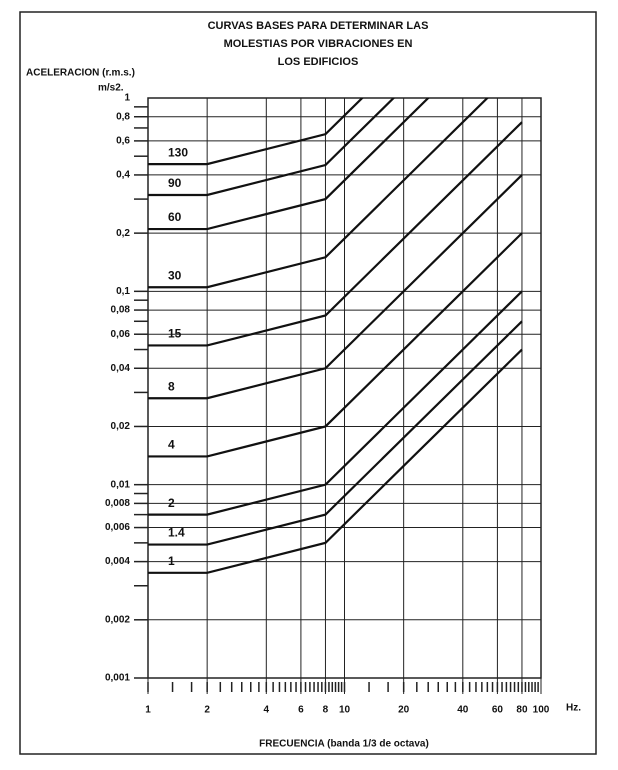  What do you see at coordinates (318, 26) in the screenshot?
I see `chart-title: CURVAS BASES PARA DETERMINAR LAS` at bounding box center [318, 26].